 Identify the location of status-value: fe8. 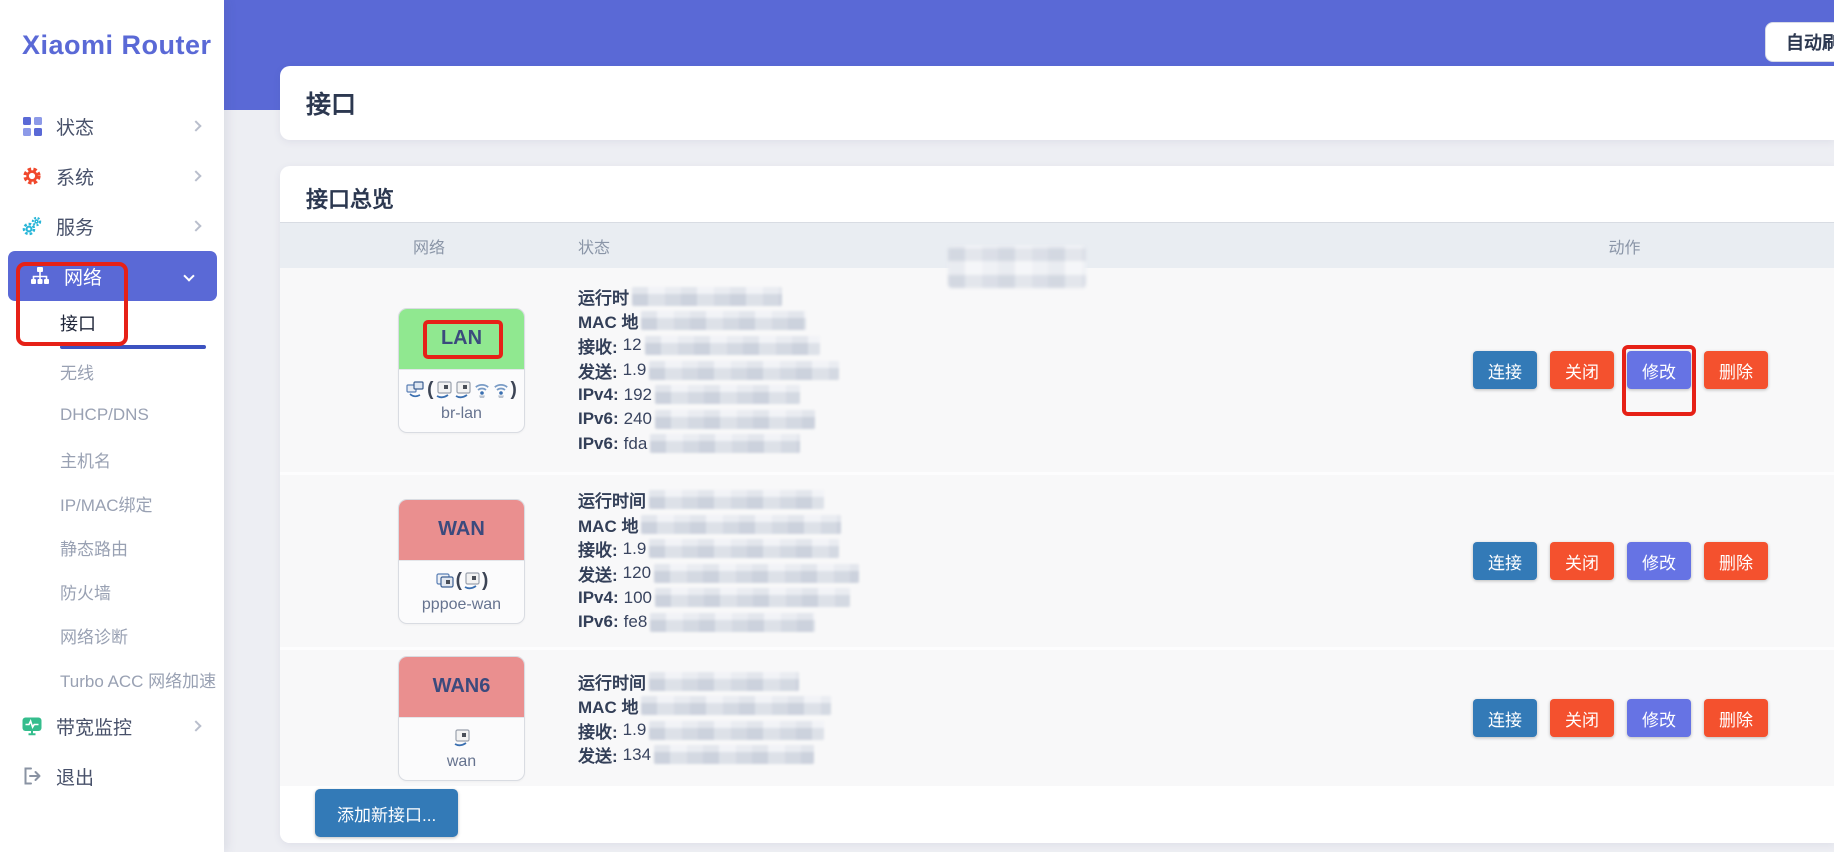
(635, 622).